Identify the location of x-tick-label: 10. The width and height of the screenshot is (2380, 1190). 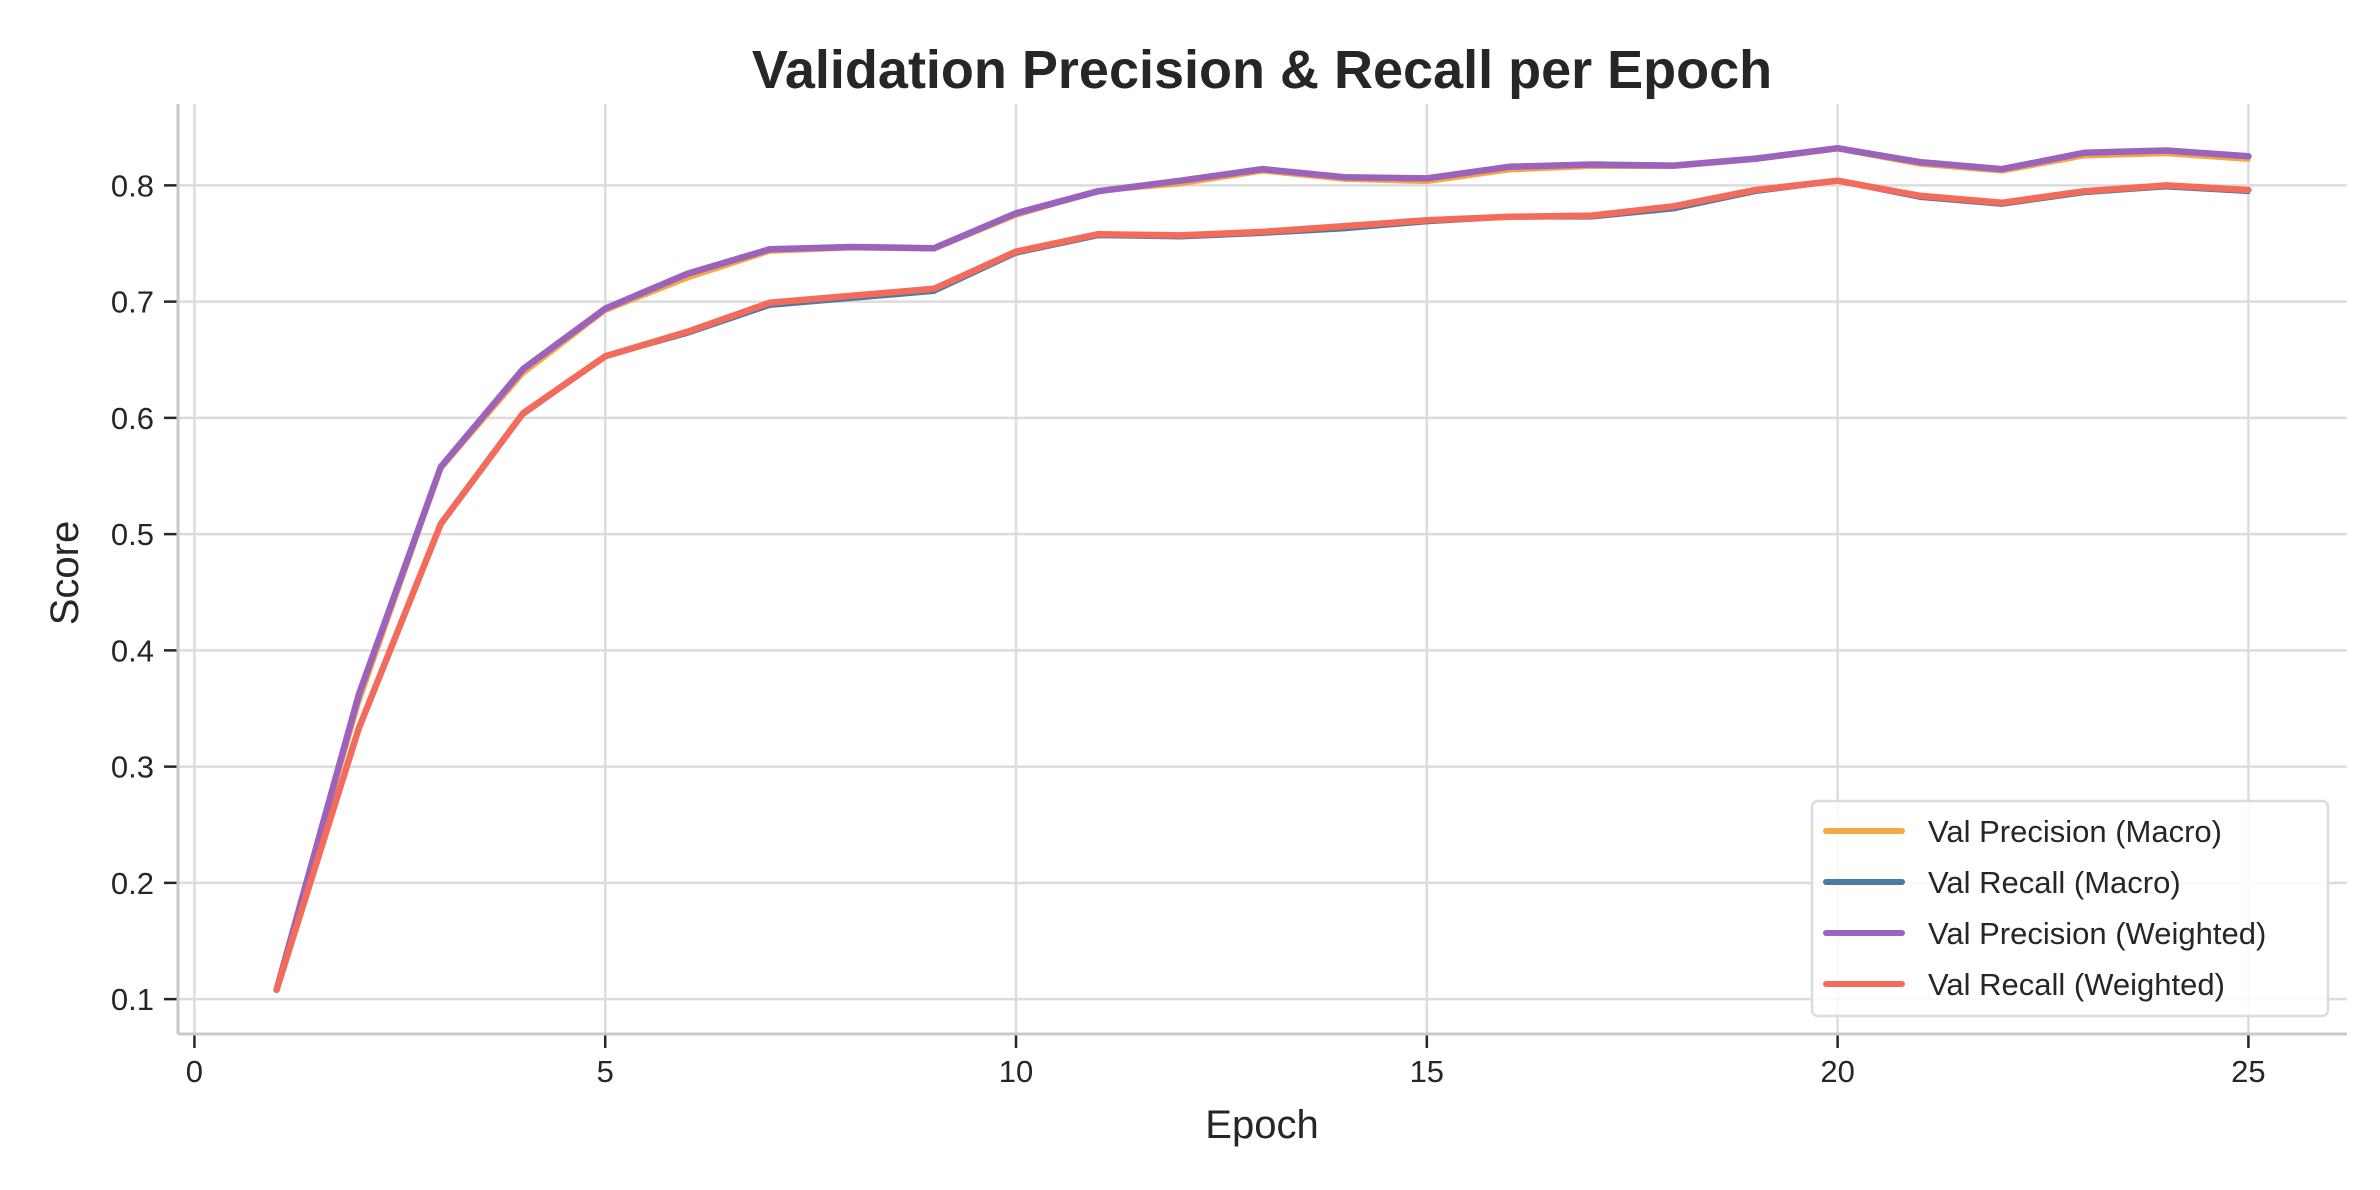
(1016, 1071).